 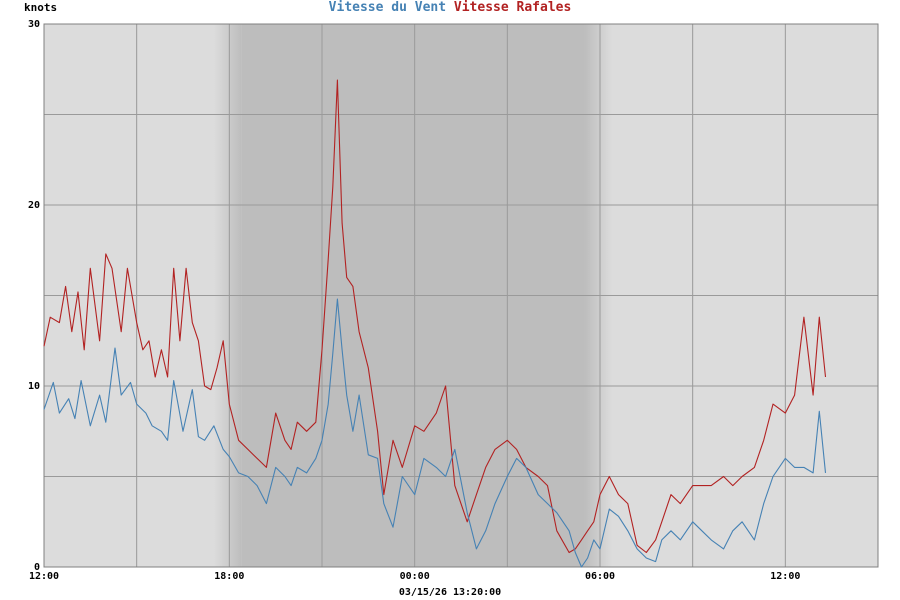 What do you see at coordinates (34, 205) in the screenshot?
I see `y-tick-label: 20` at bounding box center [34, 205].